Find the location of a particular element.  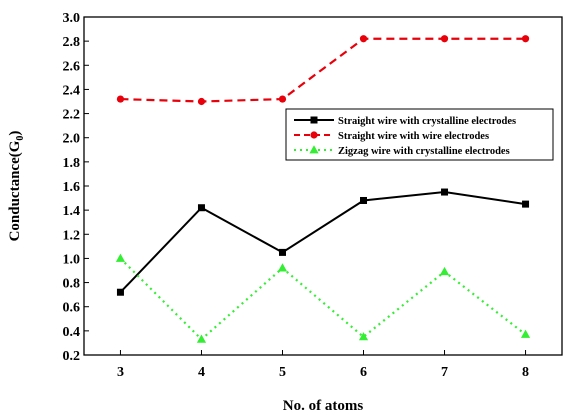

y-tick-label: 0.4 is located at coordinates (72, 332).